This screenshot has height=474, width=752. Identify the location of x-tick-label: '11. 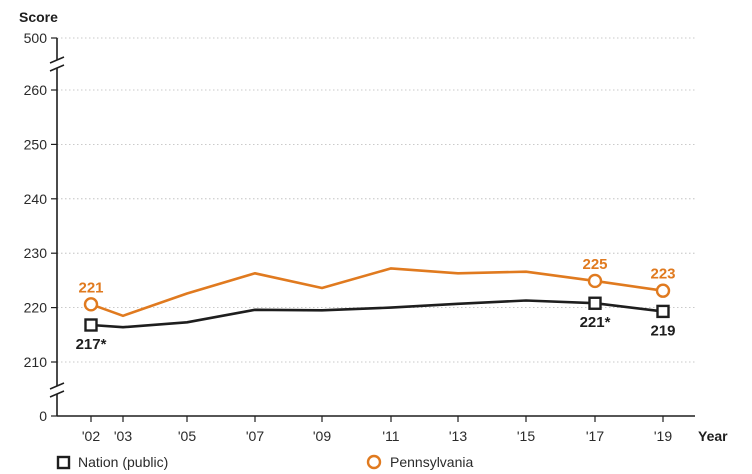
(390, 436).